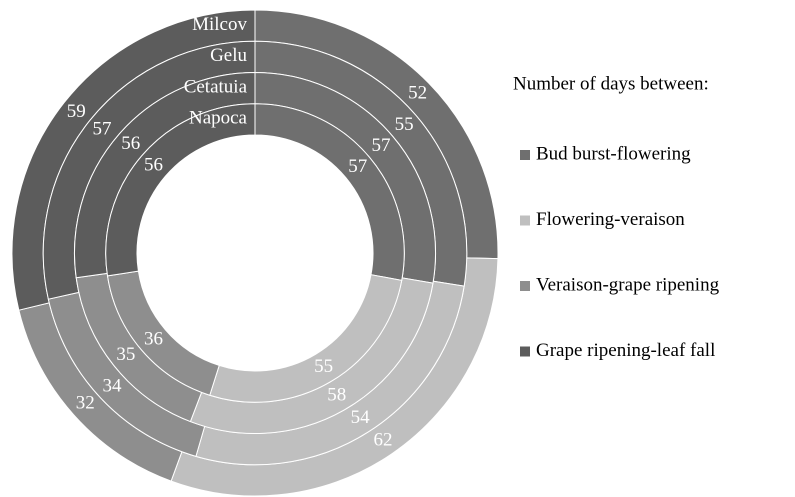  I want to click on ring-label: Cetatuia, so click(216, 86).